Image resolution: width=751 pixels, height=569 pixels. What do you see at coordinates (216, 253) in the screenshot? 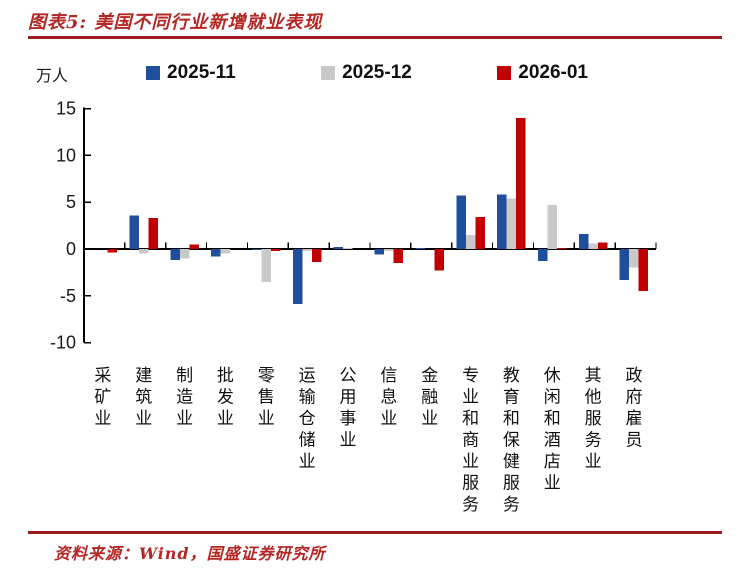
I see `bar-2025-11-批发业` at bounding box center [216, 253].